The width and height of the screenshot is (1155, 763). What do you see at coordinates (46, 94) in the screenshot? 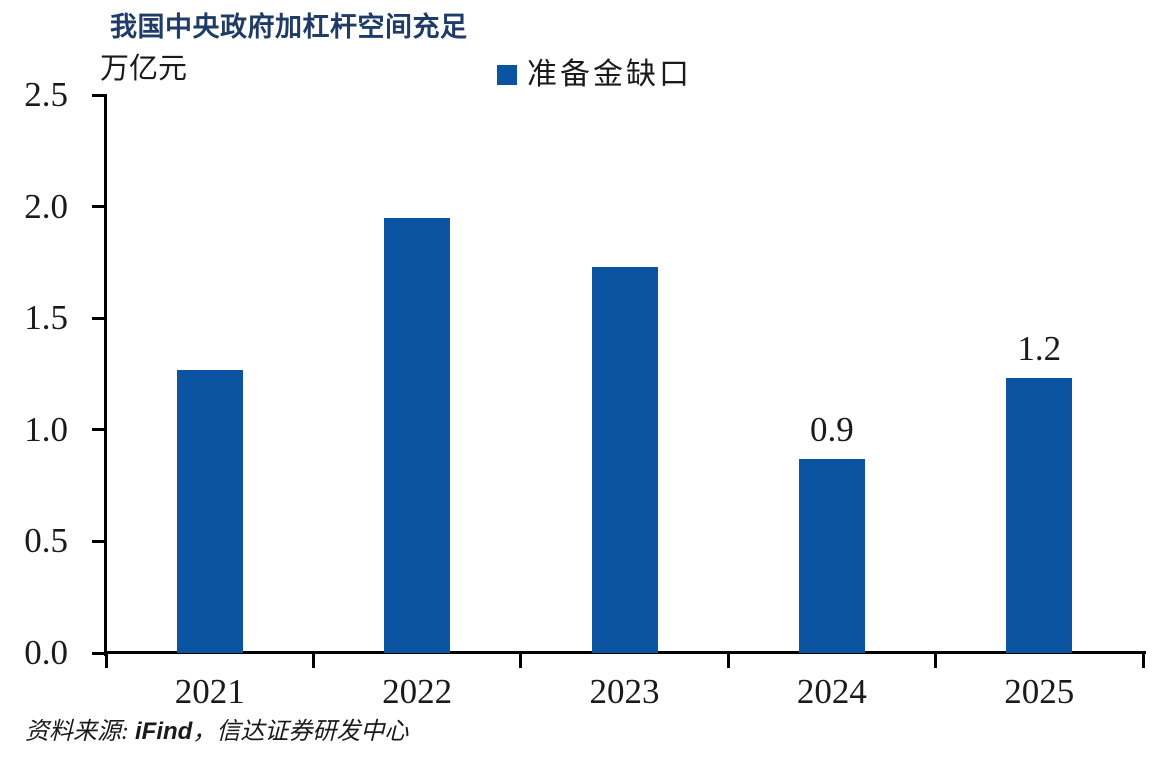
I see `y-tick-label: 2.5` at bounding box center [46, 94].